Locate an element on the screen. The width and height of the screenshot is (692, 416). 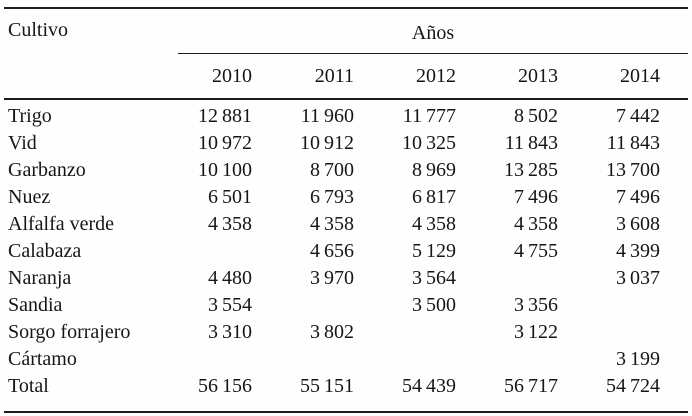
value-cell: 4 755 is located at coordinates (535, 251).